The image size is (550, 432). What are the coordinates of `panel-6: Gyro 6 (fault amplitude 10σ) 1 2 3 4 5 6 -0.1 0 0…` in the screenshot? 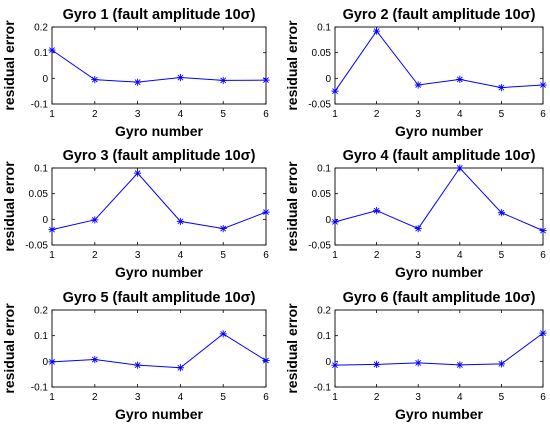 It's located at (415, 356).